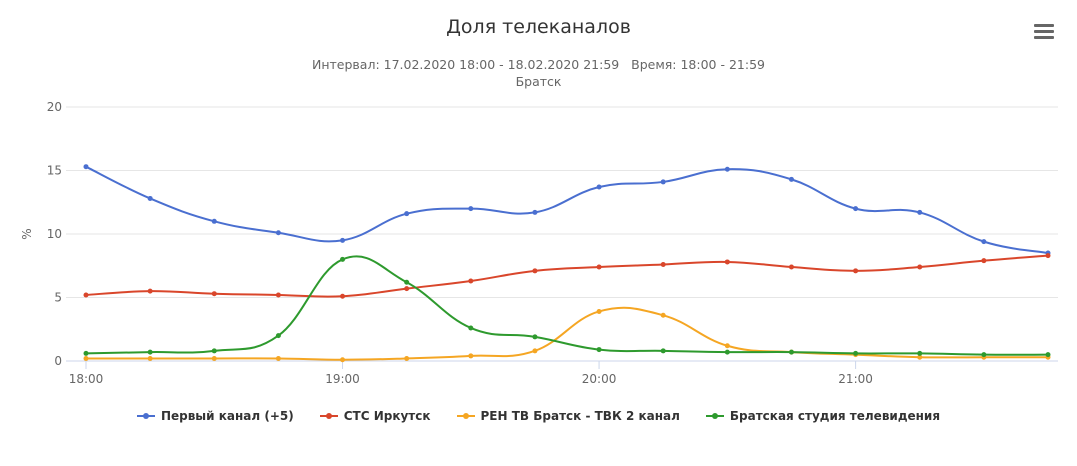 This screenshot has width=1077, height=466. What do you see at coordinates (835, 416) in the screenshot?
I see `legend-label: Братская студия телевидения` at bounding box center [835, 416].